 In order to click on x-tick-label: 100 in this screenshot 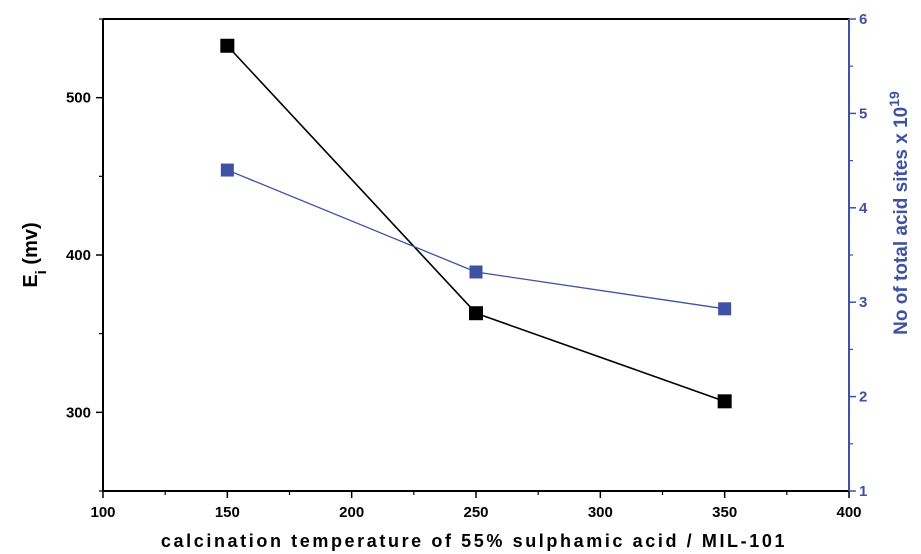, I will do `click(102, 512)`.